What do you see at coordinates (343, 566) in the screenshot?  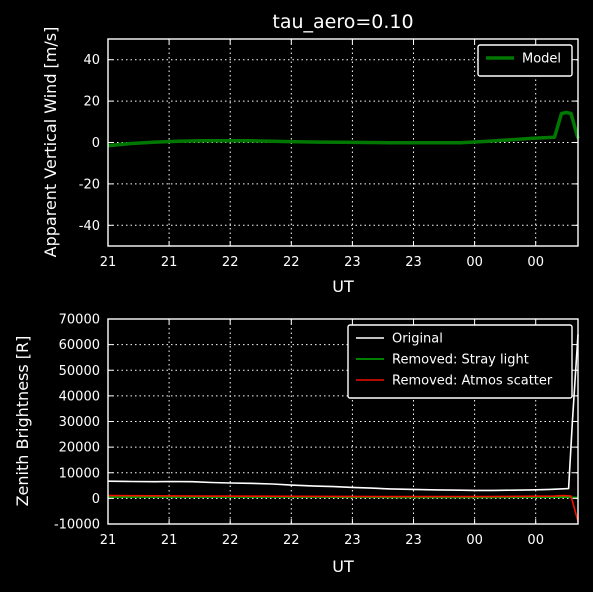 I see `bottom-x-axis-label: UT` at bounding box center [343, 566].